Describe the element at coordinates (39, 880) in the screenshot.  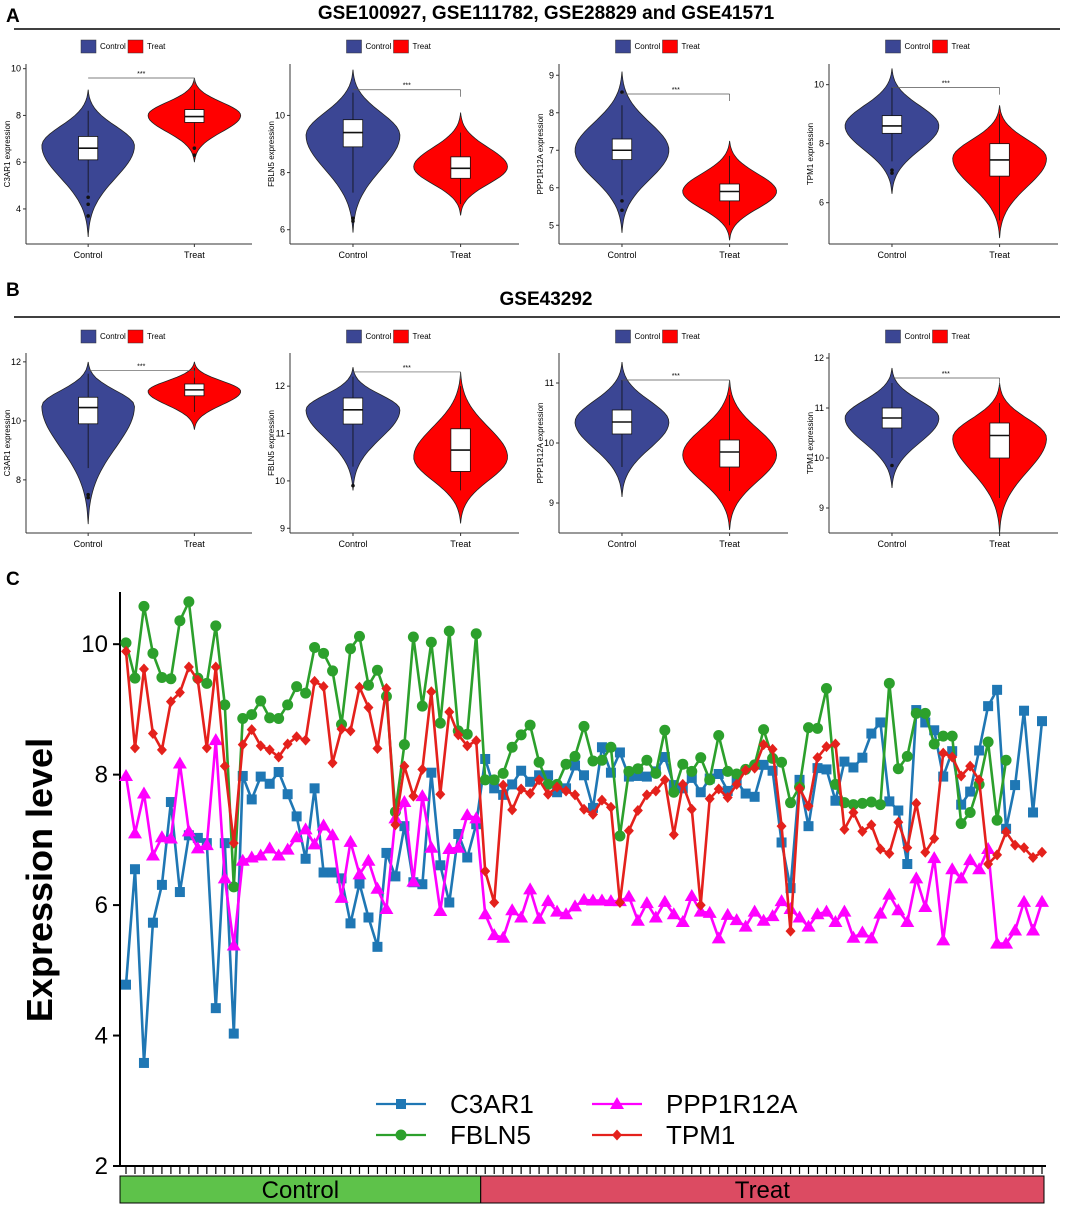
I see `y-axis-label: Expression level` at that location.